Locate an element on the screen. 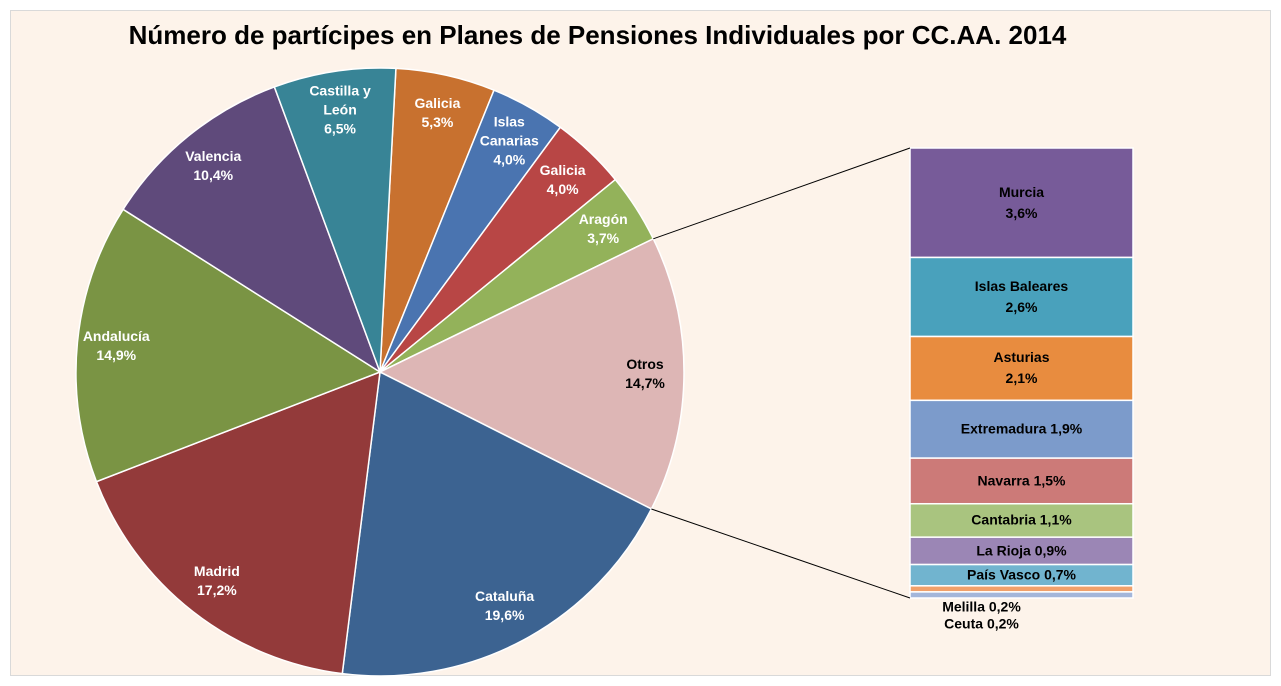 The width and height of the screenshot is (1281, 686). segment-name: Asturias is located at coordinates (1021, 357).